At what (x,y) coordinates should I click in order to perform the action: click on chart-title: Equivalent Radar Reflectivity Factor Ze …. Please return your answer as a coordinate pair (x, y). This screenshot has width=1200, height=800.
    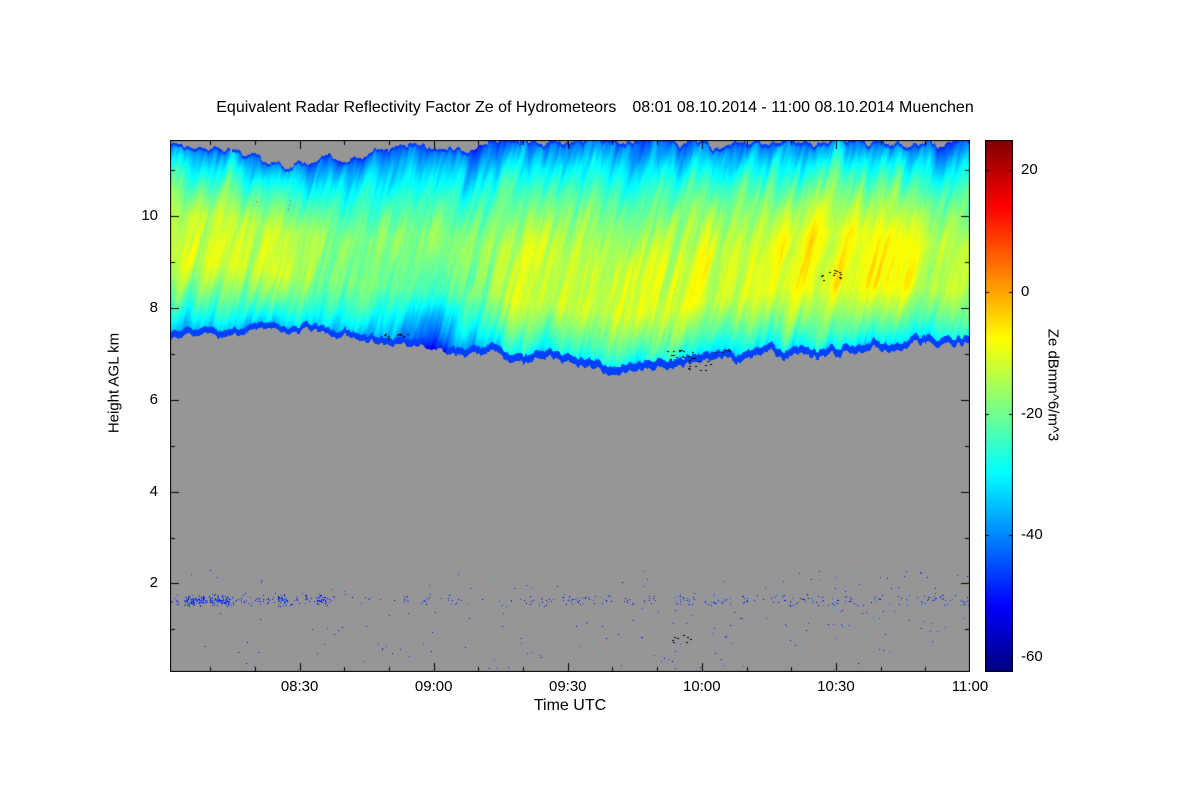
    Looking at the image, I should click on (595, 108).